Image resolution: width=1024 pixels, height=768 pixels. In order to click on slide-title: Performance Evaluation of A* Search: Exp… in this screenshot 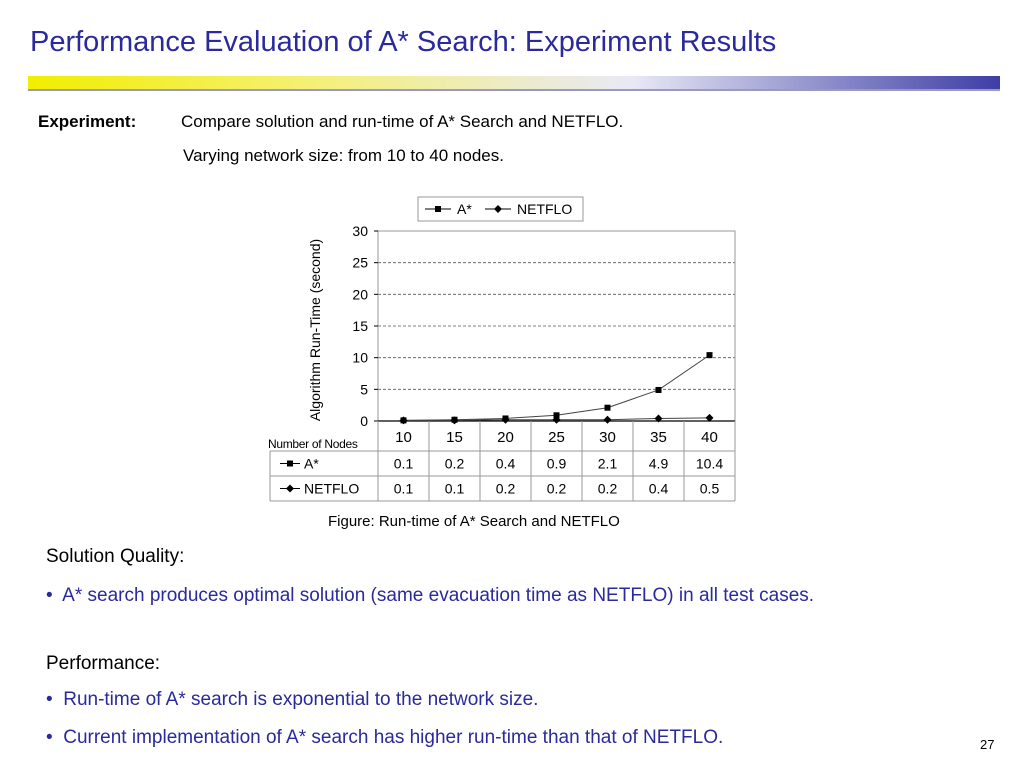, I will do `click(403, 42)`.